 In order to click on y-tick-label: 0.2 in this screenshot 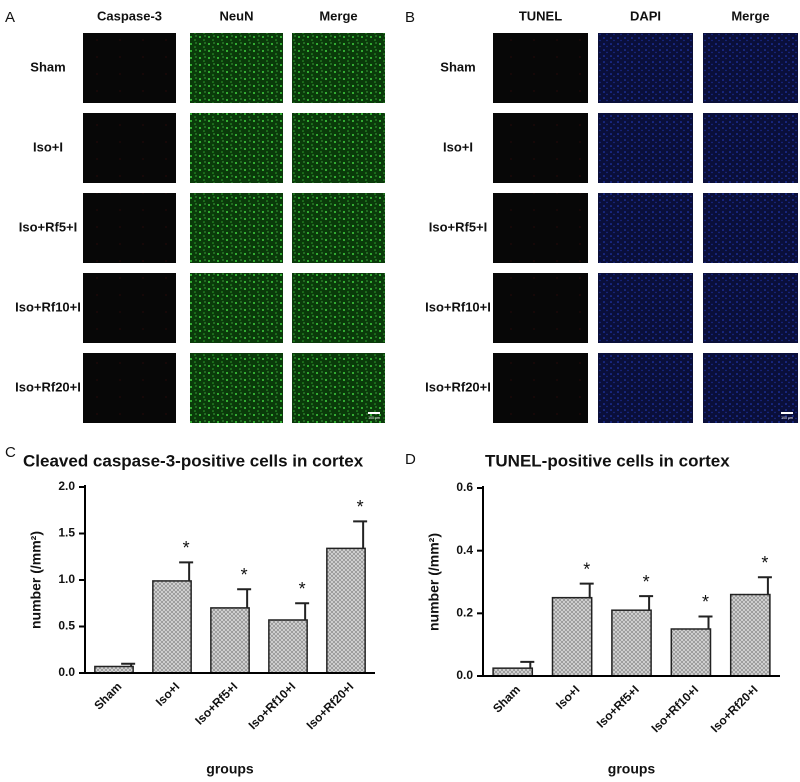, I will do `click(464, 613)`.